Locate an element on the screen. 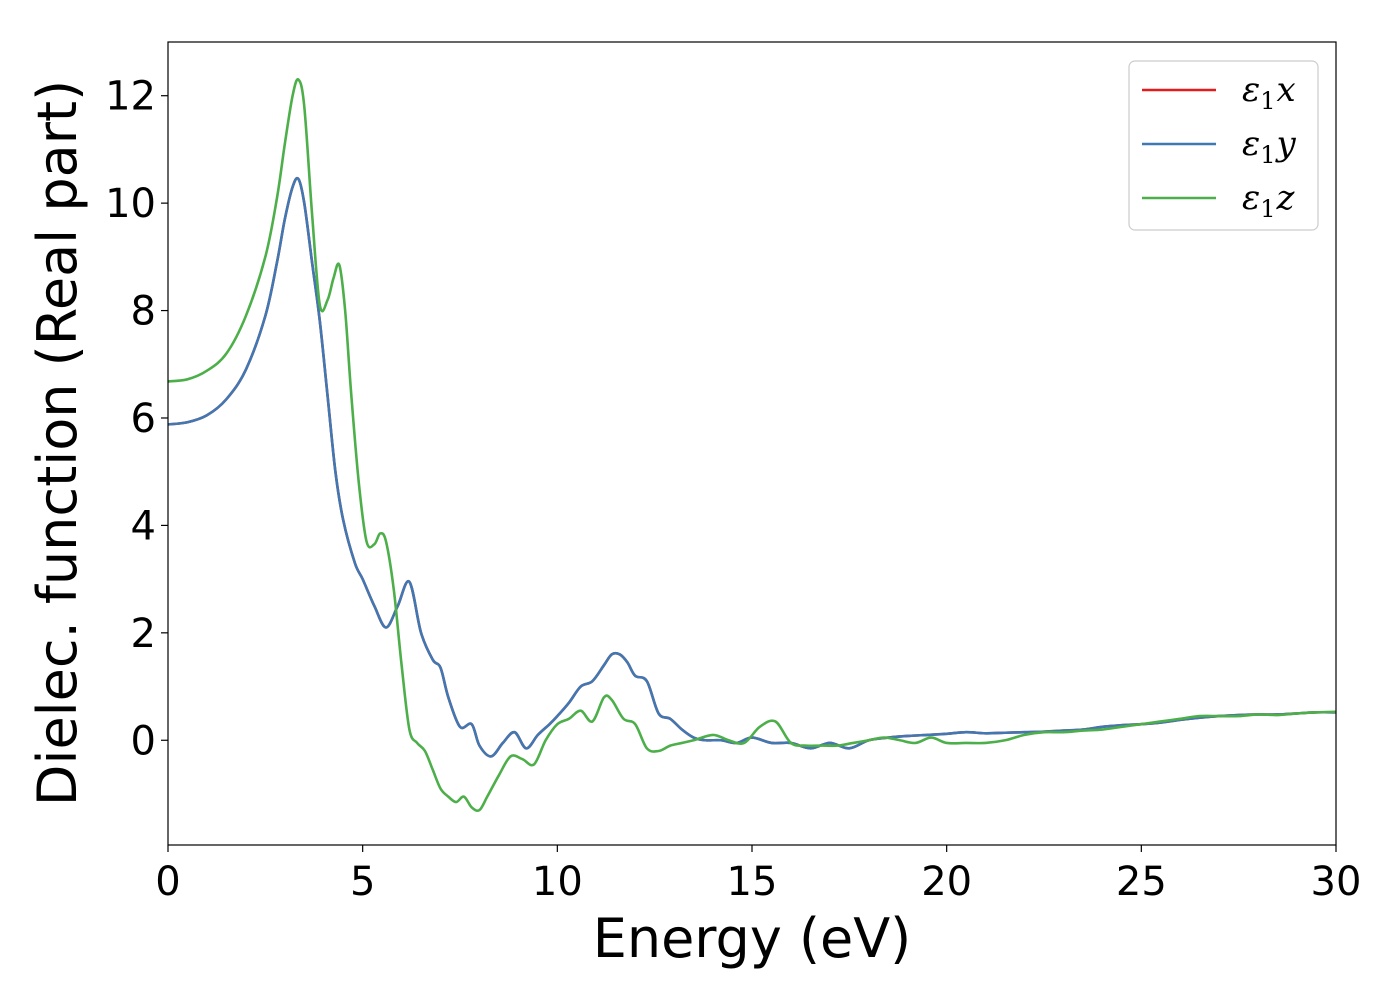 The width and height of the screenshot is (1400, 1000). legend-label-x: ε1x is located at coordinates (1269, 92).